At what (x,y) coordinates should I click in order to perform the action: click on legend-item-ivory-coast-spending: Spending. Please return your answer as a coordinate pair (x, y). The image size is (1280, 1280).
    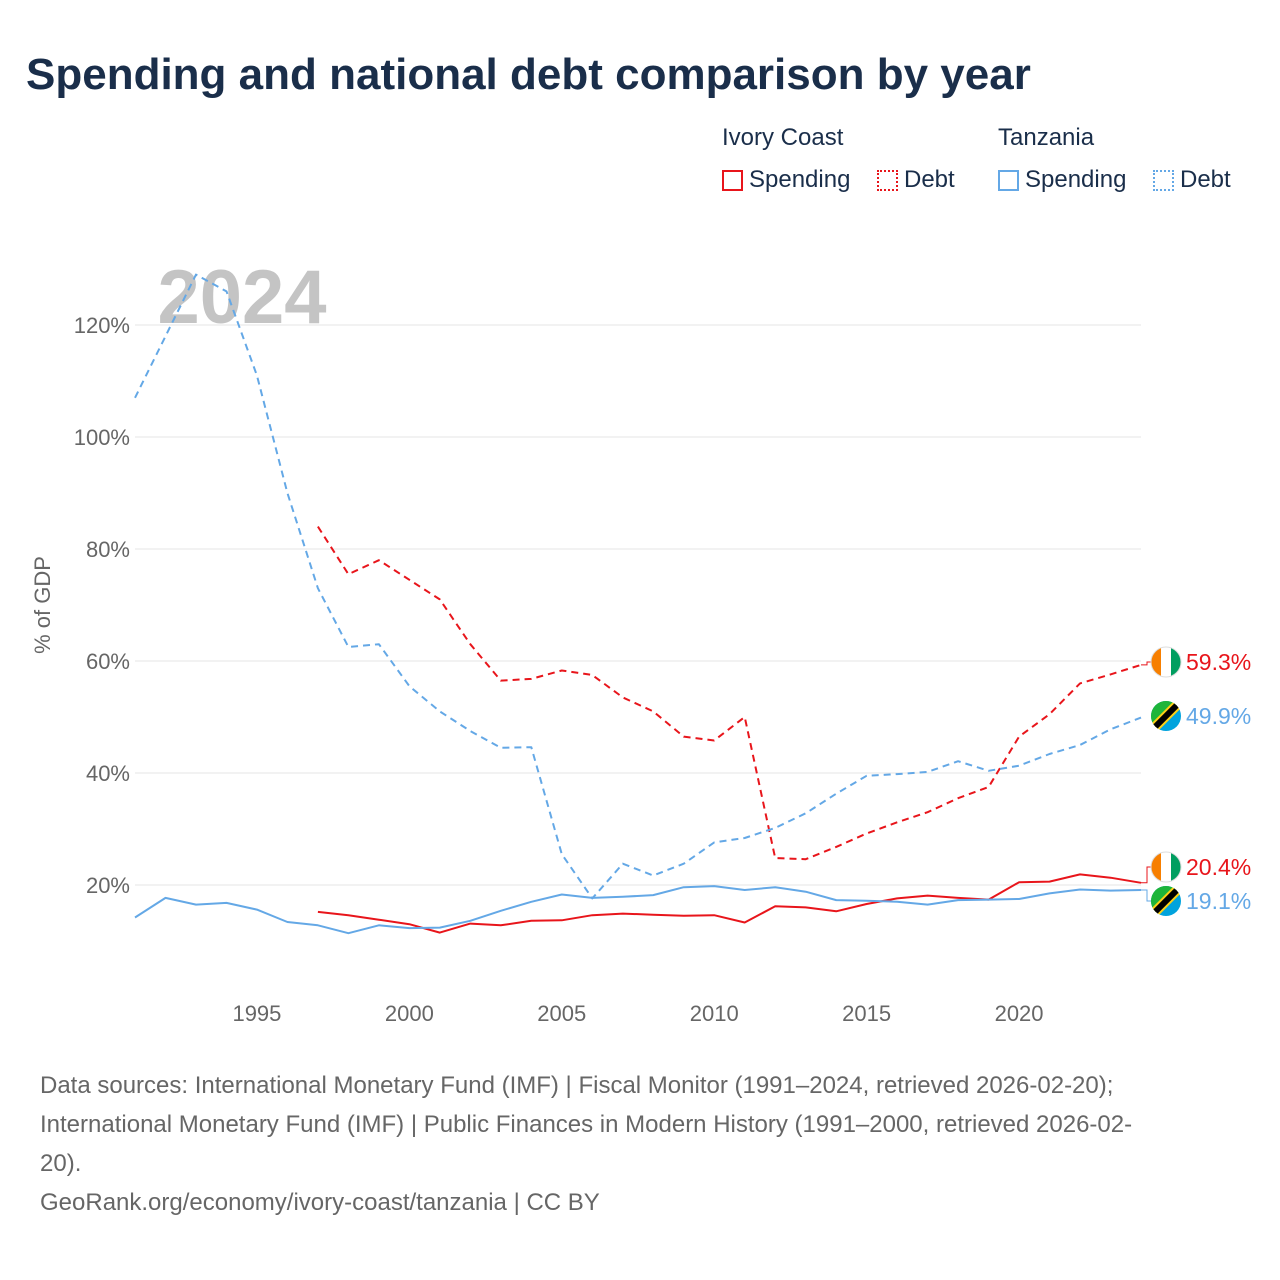
    Looking at the image, I should click on (786, 180).